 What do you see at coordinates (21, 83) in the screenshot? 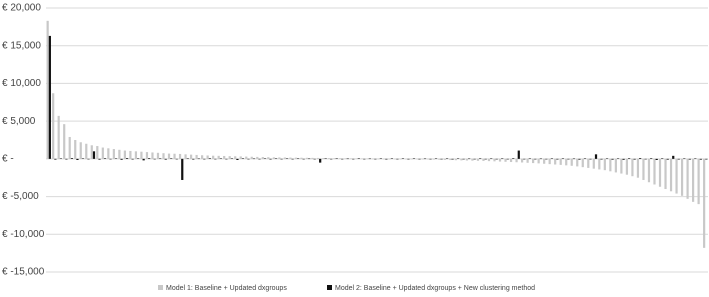
I see `y-tick-label: € 10,000` at bounding box center [21, 83].